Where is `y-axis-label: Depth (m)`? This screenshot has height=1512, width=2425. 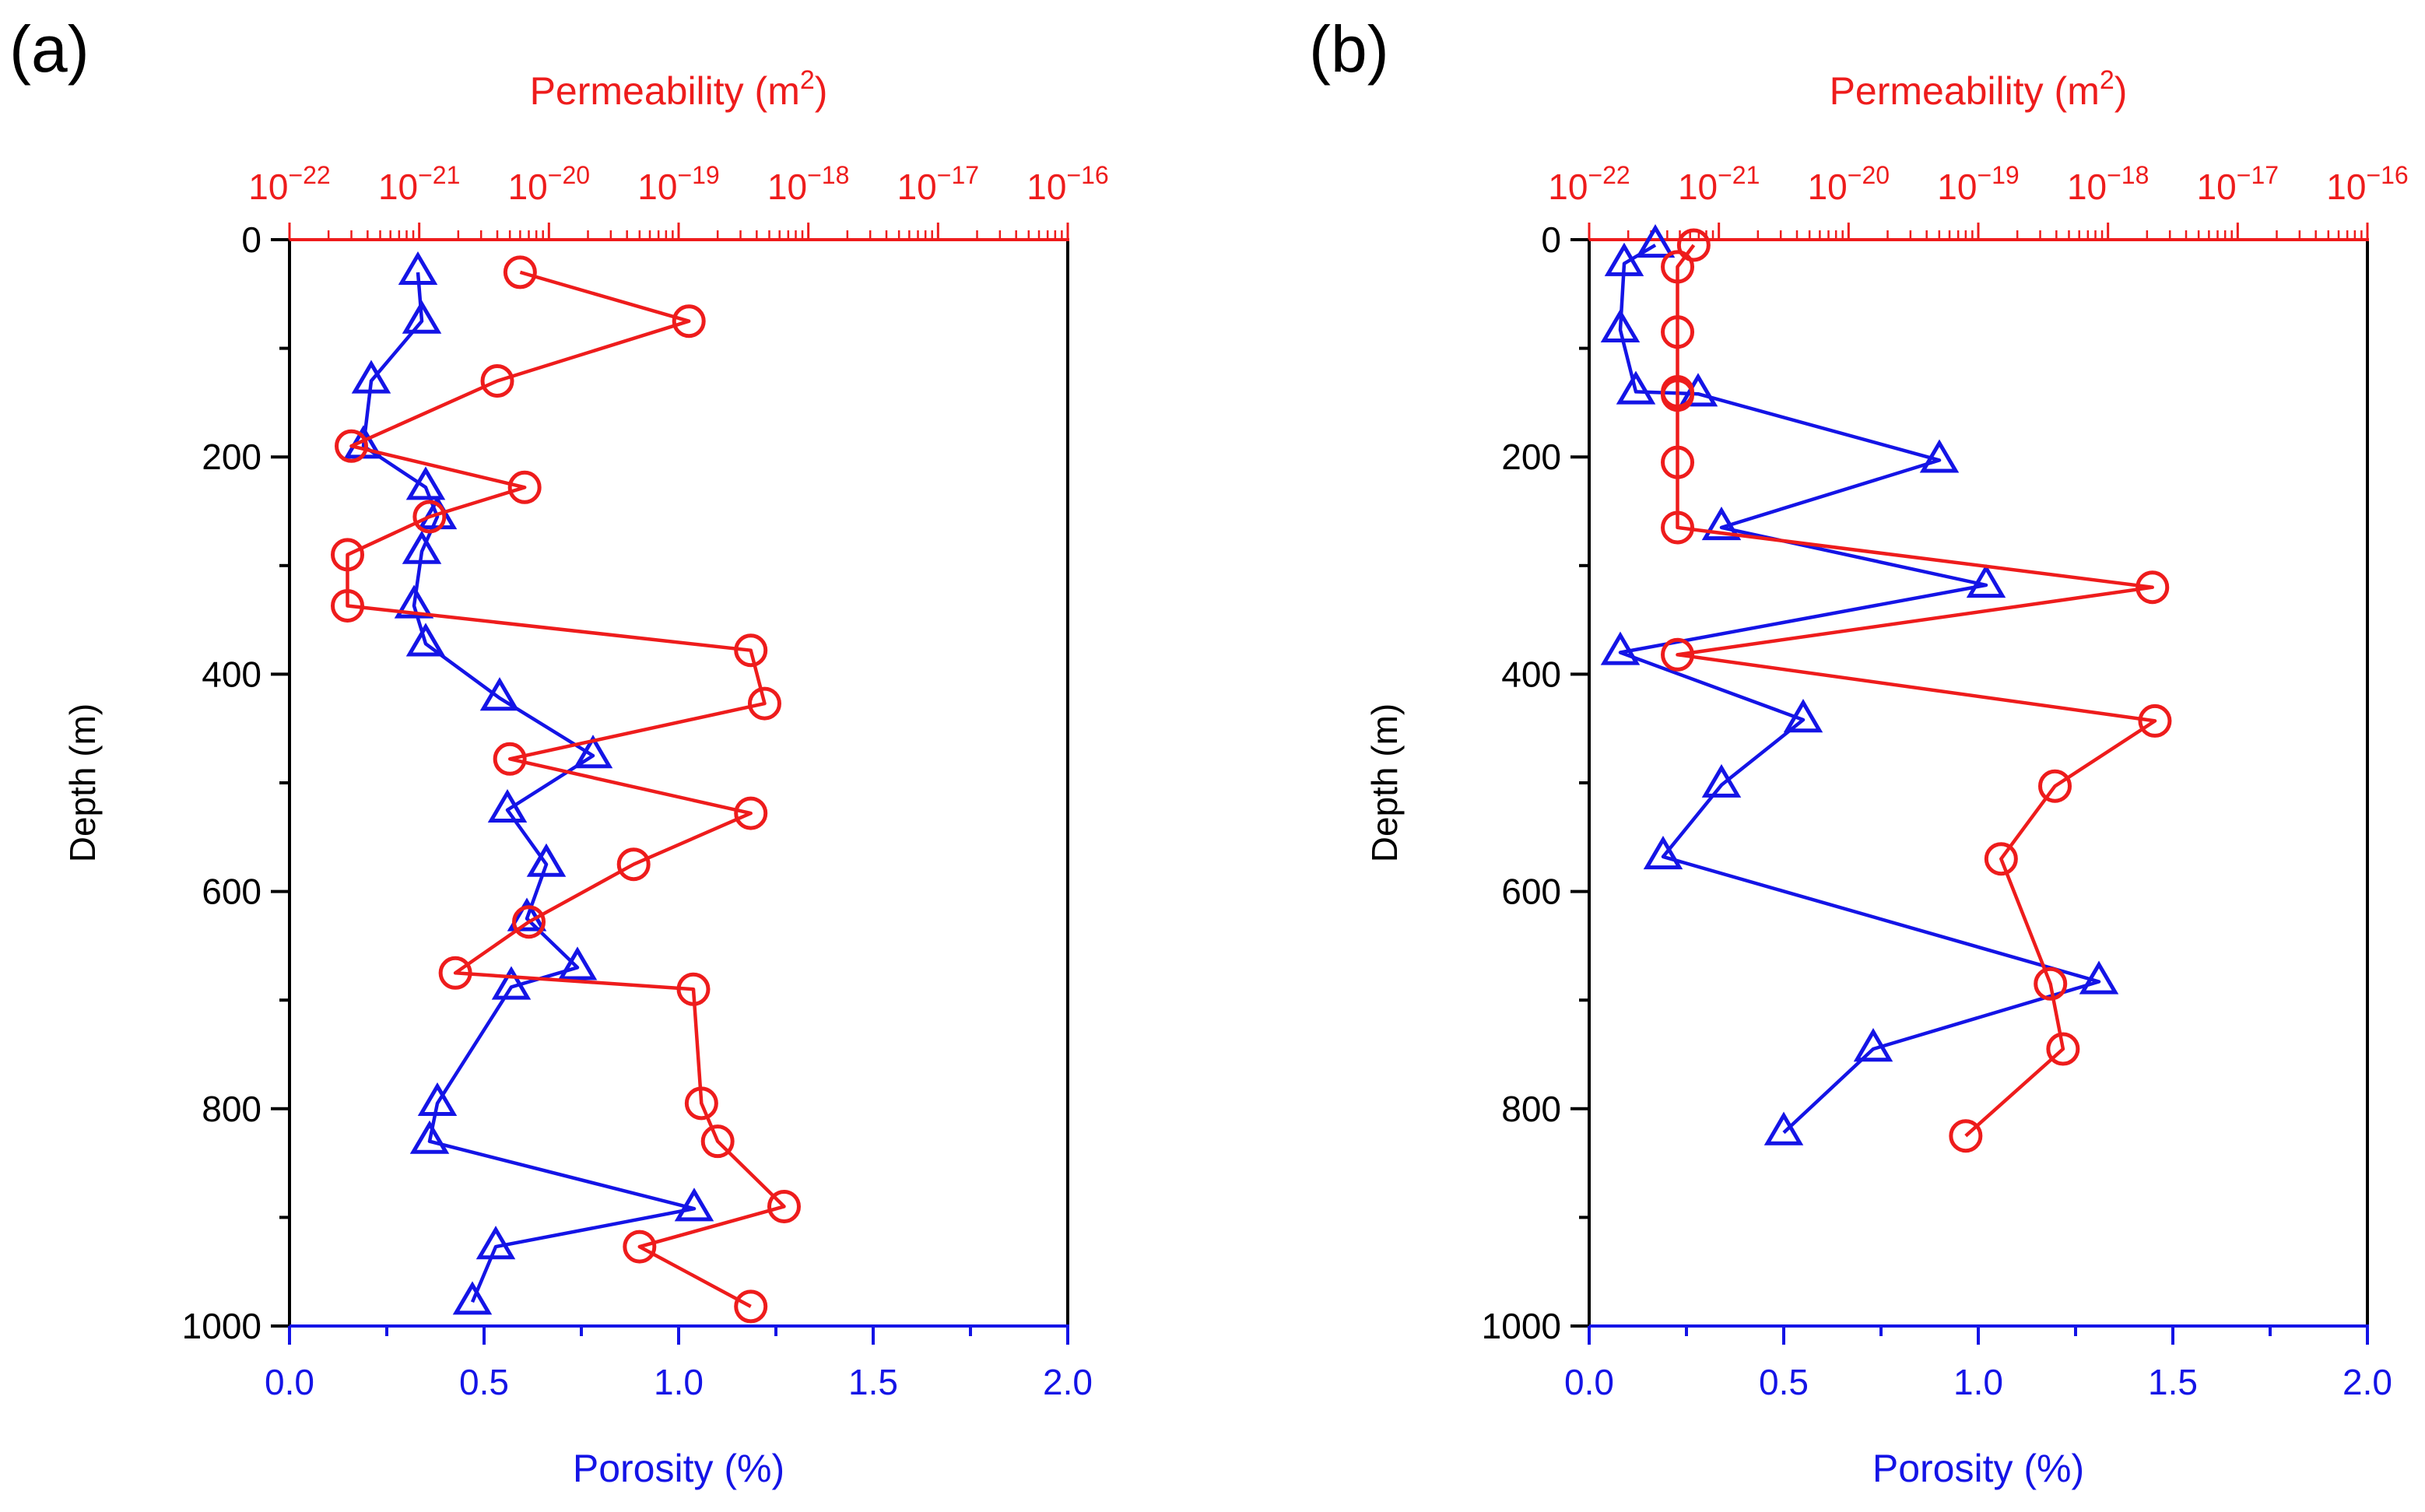 y-axis-label: Depth (m) is located at coordinates (82, 782).